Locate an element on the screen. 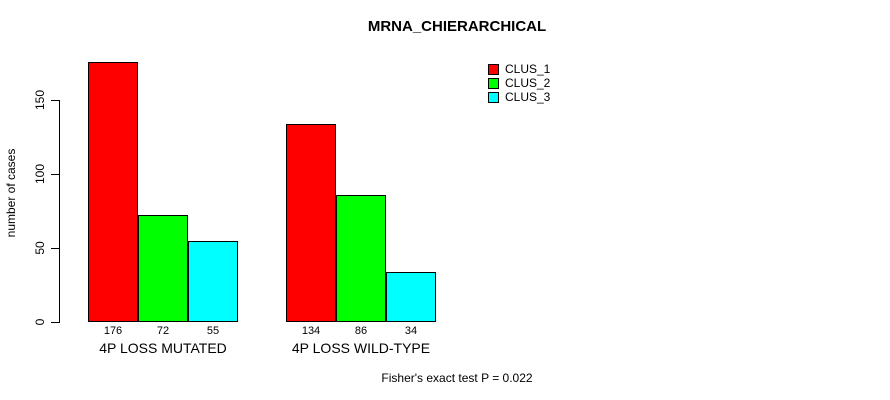 The image size is (890, 400). y-tick-label: 0 is located at coordinates (40, 322).